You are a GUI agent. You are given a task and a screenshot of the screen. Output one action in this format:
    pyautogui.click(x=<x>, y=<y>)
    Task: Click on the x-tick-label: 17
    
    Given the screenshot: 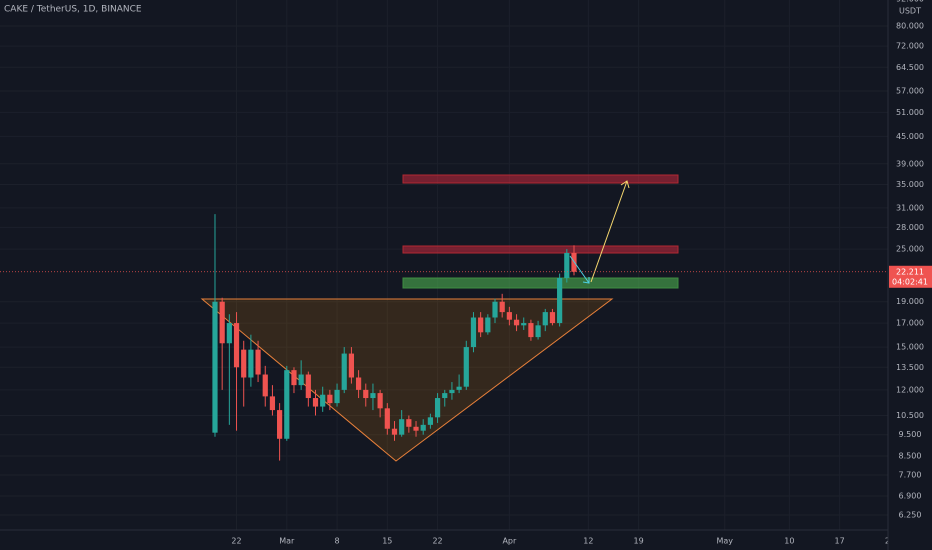 What is the action you would take?
    pyautogui.click(x=840, y=541)
    